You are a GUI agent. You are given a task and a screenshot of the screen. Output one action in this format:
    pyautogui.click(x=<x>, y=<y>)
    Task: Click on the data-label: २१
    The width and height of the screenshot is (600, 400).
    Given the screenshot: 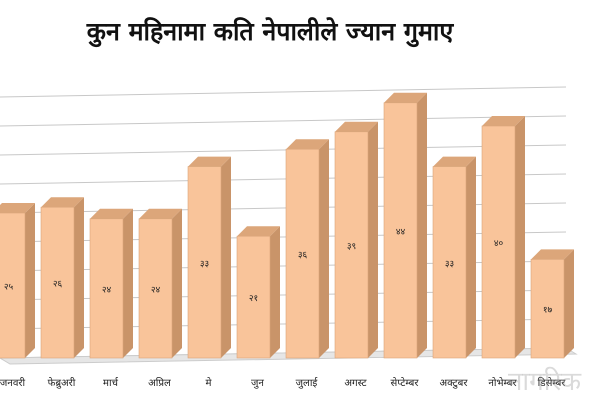 What is the action you would take?
    pyautogui.click(x=253, y=299)
    